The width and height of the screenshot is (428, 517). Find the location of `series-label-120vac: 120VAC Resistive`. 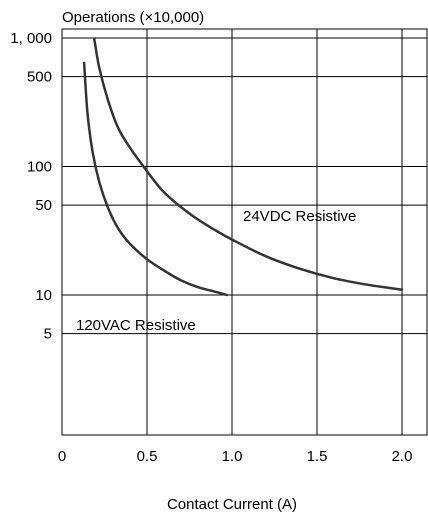

series-label-120vac: 120VAC Resistive is located at coordinates (136, 325).